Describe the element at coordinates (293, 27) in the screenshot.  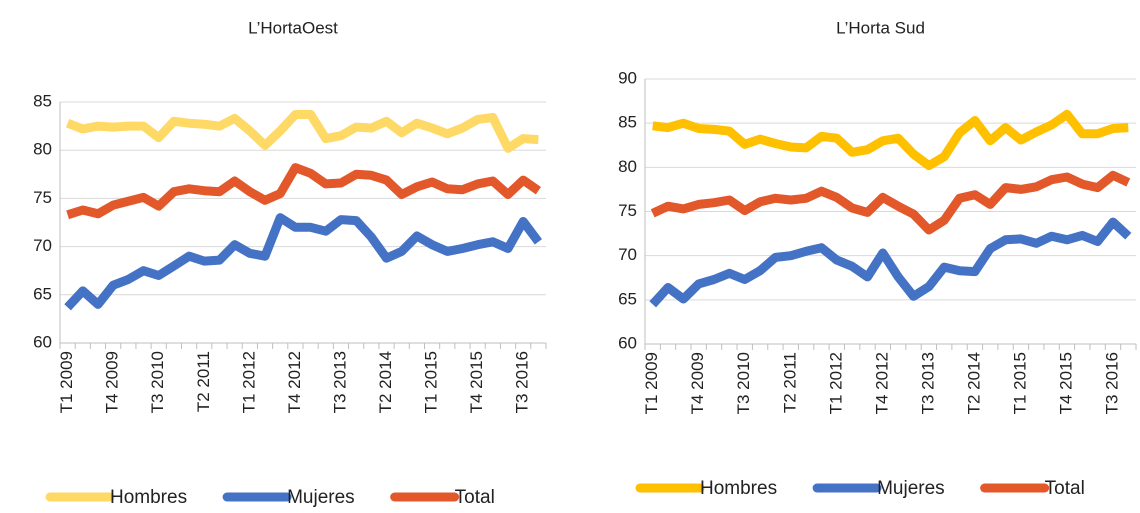
I see `chart-title: L’HortaOest` at that location.